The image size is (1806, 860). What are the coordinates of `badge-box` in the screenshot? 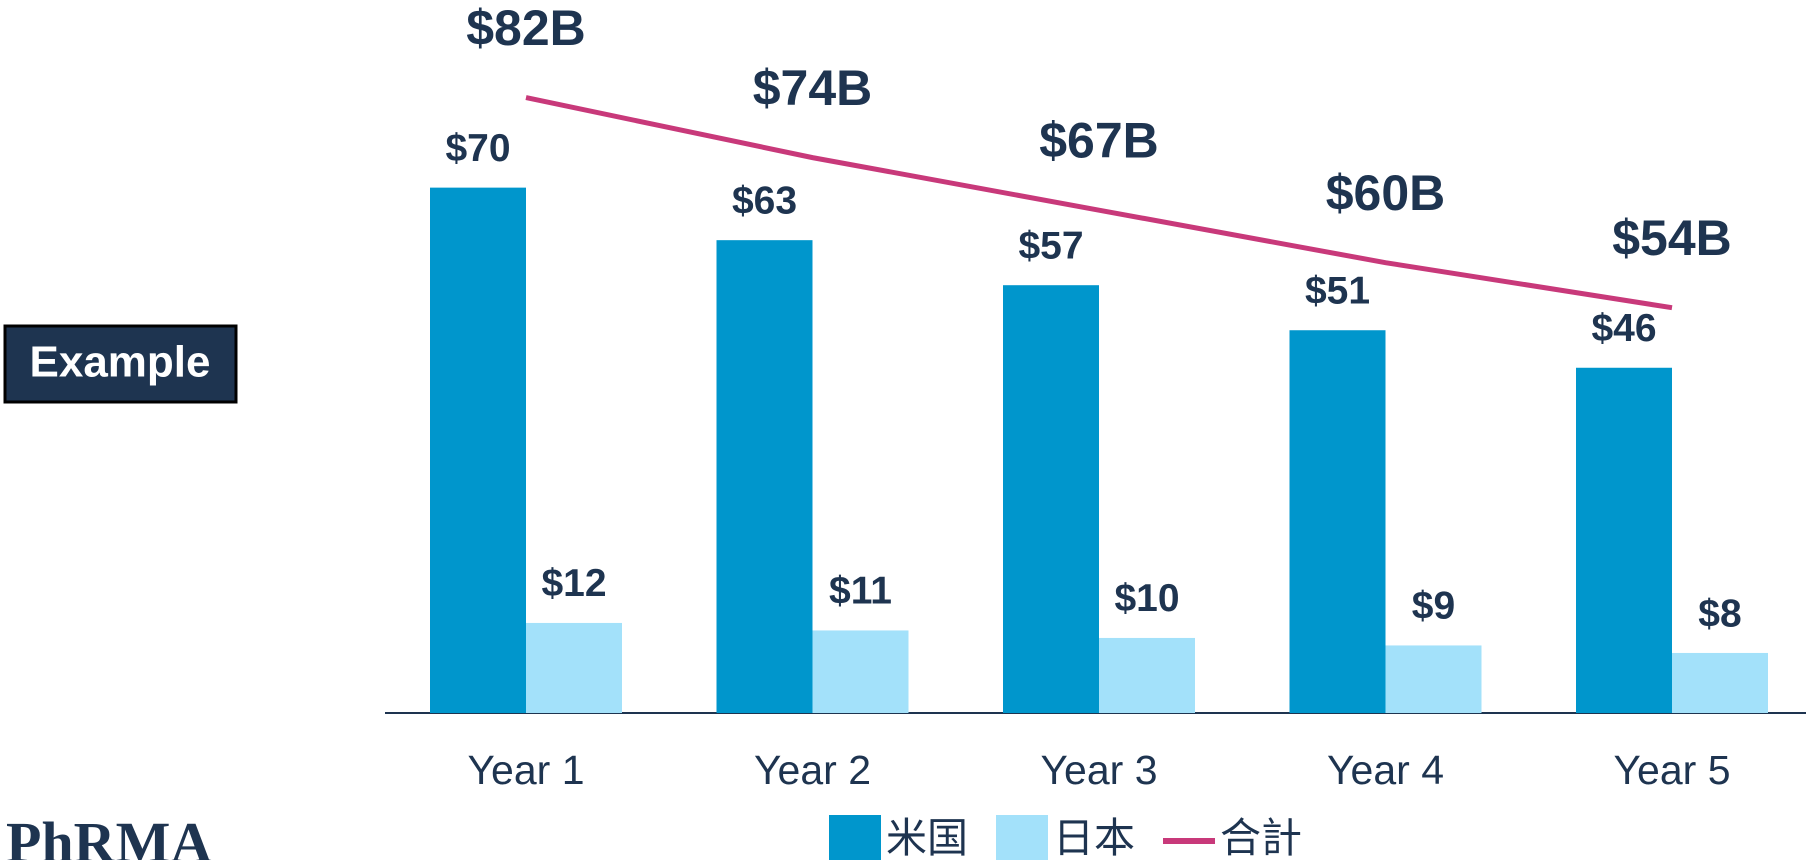 It's located at (120, 364).